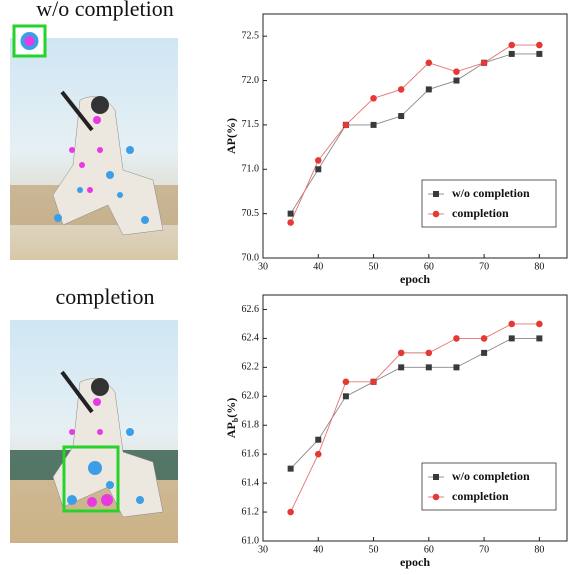 The height and width of the screenshot is (575, 575). I want to click on y-axis-label: APb(%), so click(232, 418).